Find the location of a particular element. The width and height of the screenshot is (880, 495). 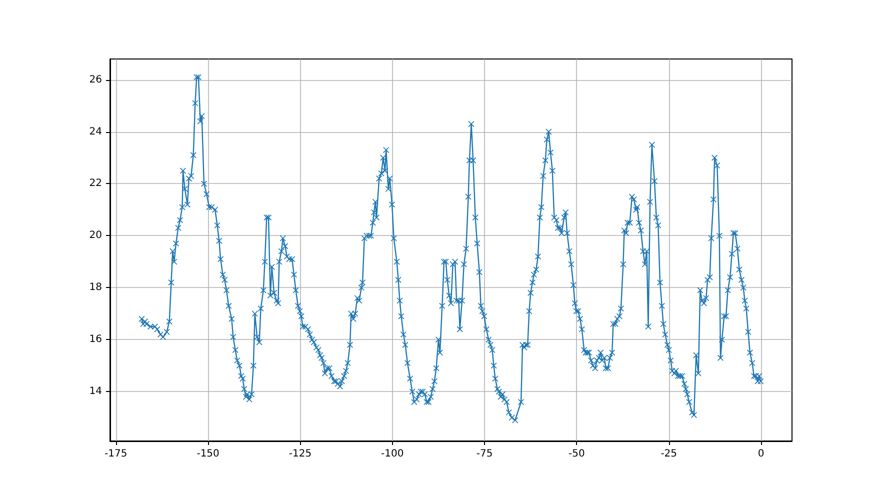

x-tick-label: -150 is located at coordinates (208, 454).